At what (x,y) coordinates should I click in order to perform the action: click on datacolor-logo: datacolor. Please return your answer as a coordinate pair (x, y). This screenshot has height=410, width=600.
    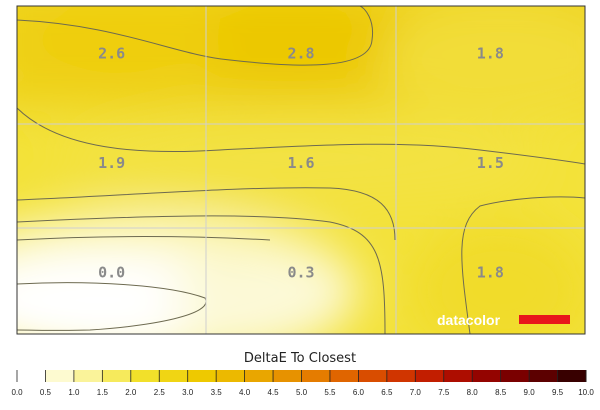
    Looking at the image, I should click on (503, 320).